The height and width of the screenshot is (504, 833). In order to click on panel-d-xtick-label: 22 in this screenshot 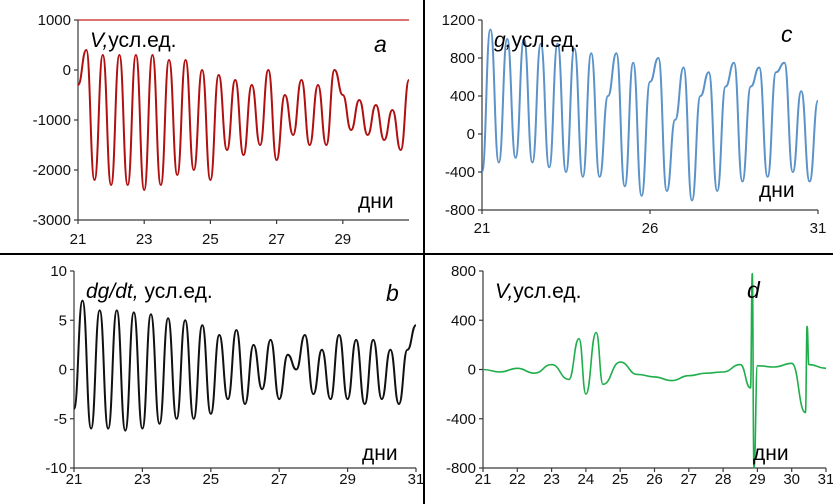, I will do `click(517, 479)`.